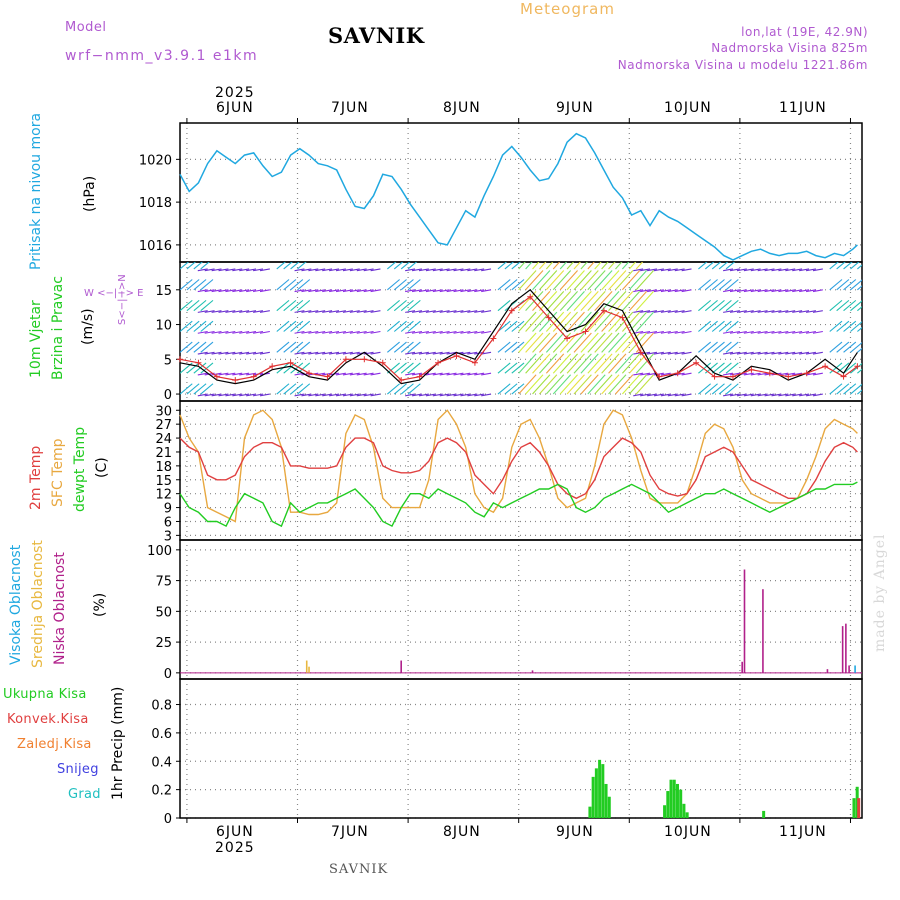 The image size is (900, 900). Describe the element at coordinates (168, 360) in the screenshot. I see `y-tick-label: 5` at that location.